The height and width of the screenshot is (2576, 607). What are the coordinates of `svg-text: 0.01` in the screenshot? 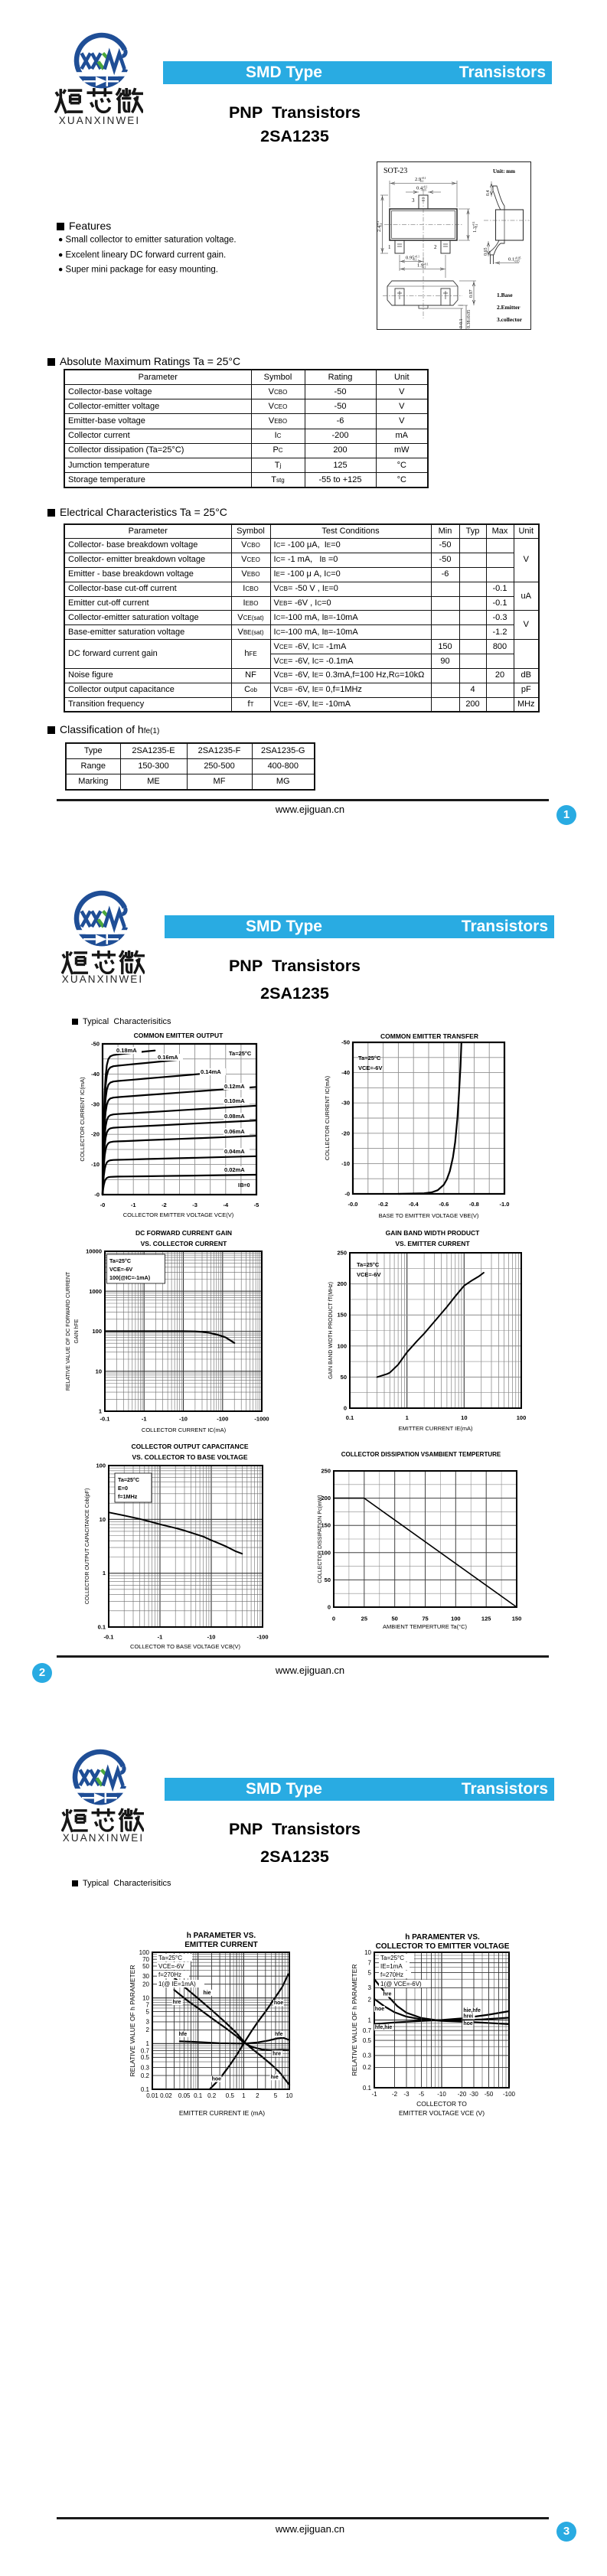 It's located at (152, 2095).